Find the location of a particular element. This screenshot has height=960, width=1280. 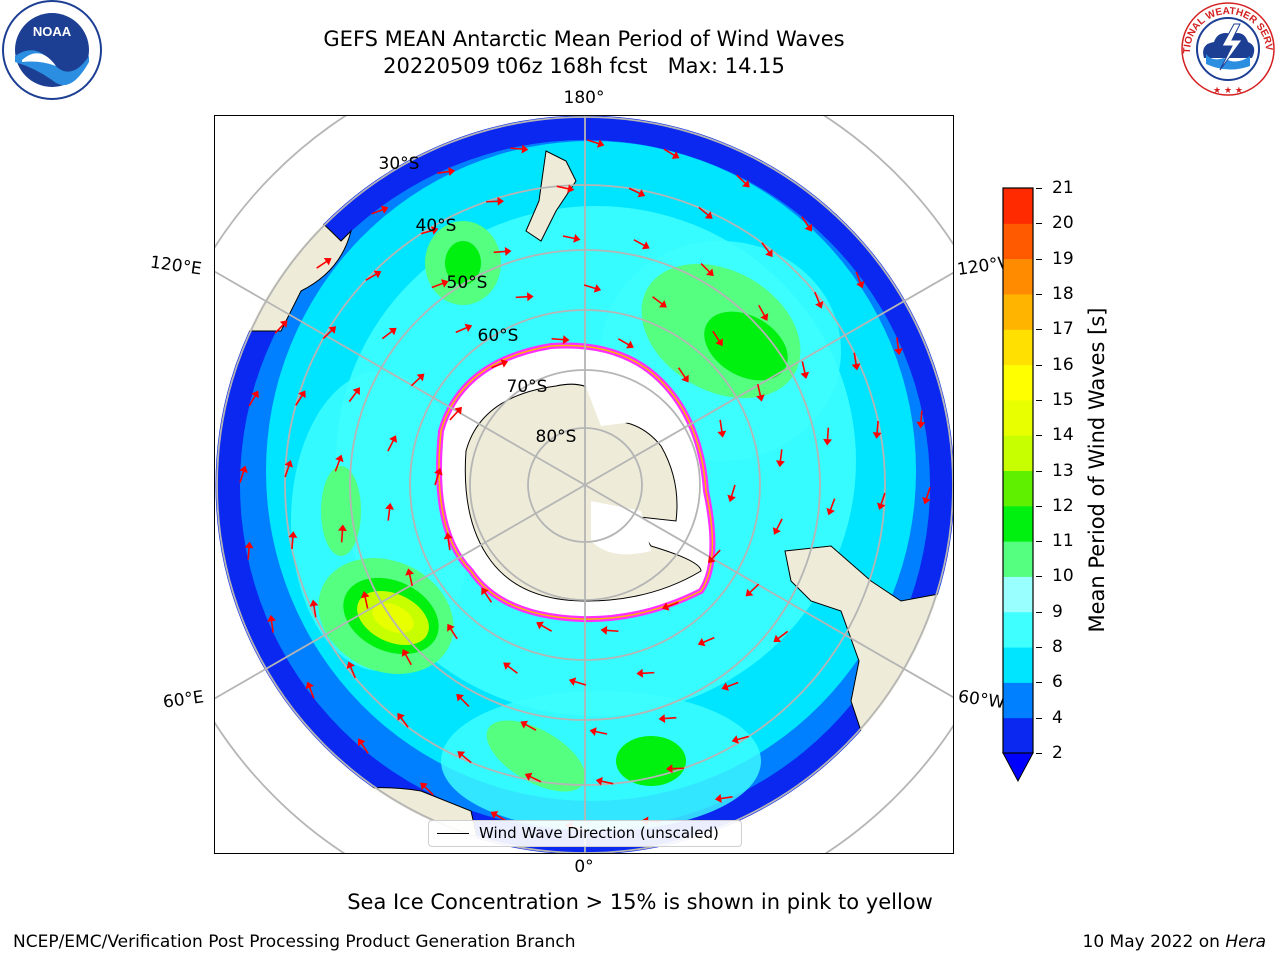

footer-machine: Hera is located at coordinates (1245, 942).